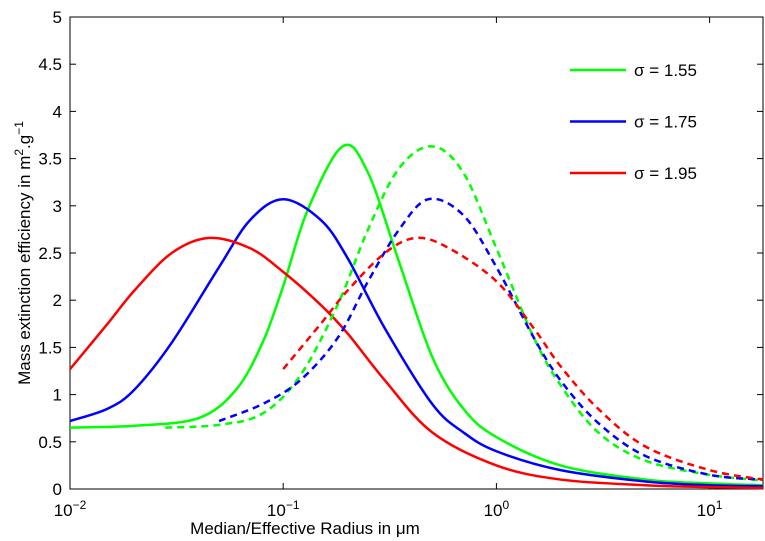 Image resolution: width=765 pixels, height=541 pixels. Describe the element at coordinates (19, 152) in the screenshot. I see `y-axis-label-part: 2` at that location.